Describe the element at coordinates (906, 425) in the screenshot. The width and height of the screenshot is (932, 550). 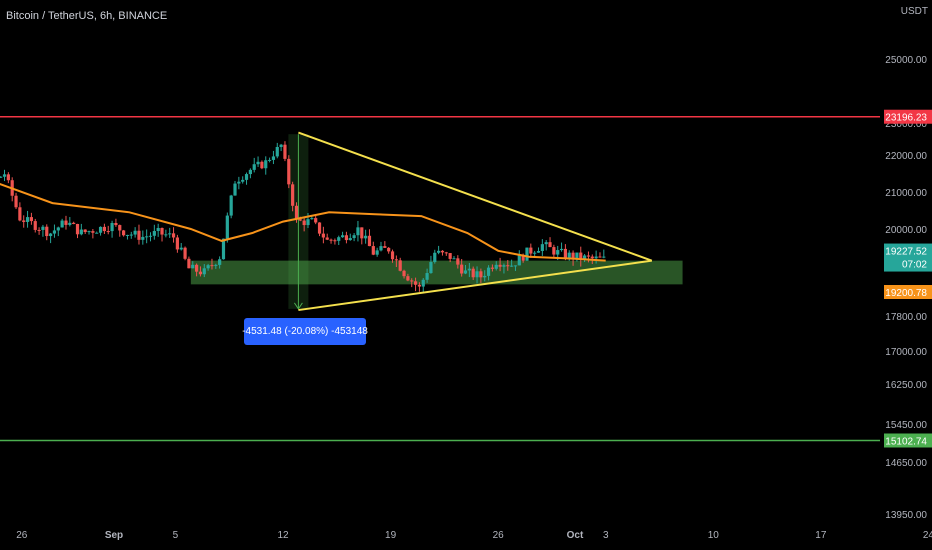
I see `y-tick-label: 15450.00` at that location.